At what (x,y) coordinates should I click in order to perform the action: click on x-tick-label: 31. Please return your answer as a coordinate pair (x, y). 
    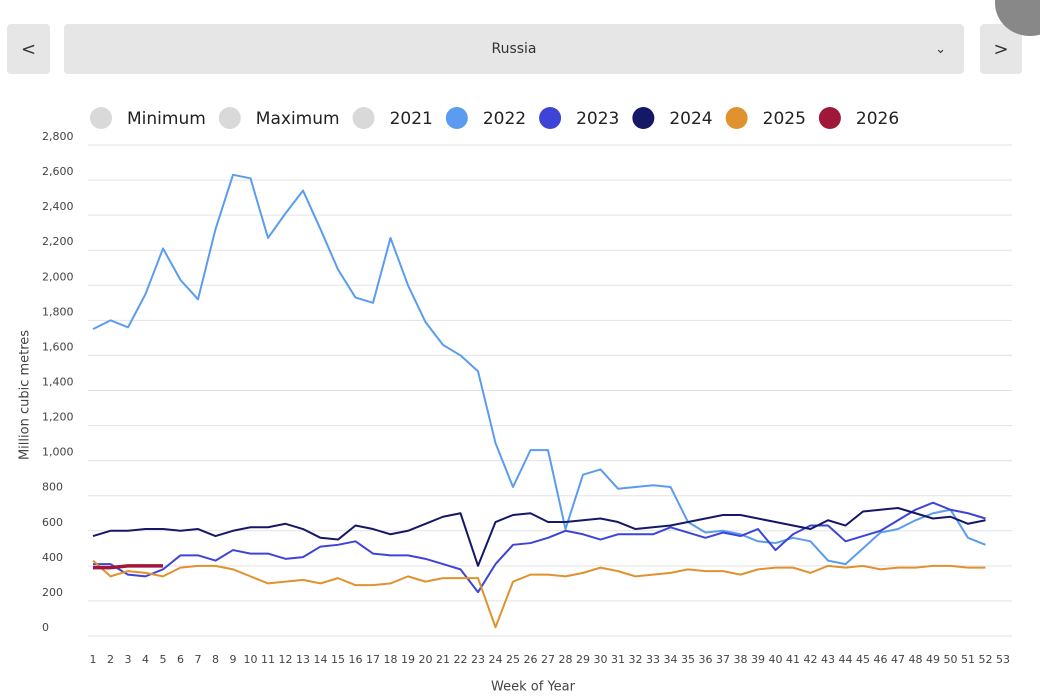
    Looking at the image, I should click on (618, 659).